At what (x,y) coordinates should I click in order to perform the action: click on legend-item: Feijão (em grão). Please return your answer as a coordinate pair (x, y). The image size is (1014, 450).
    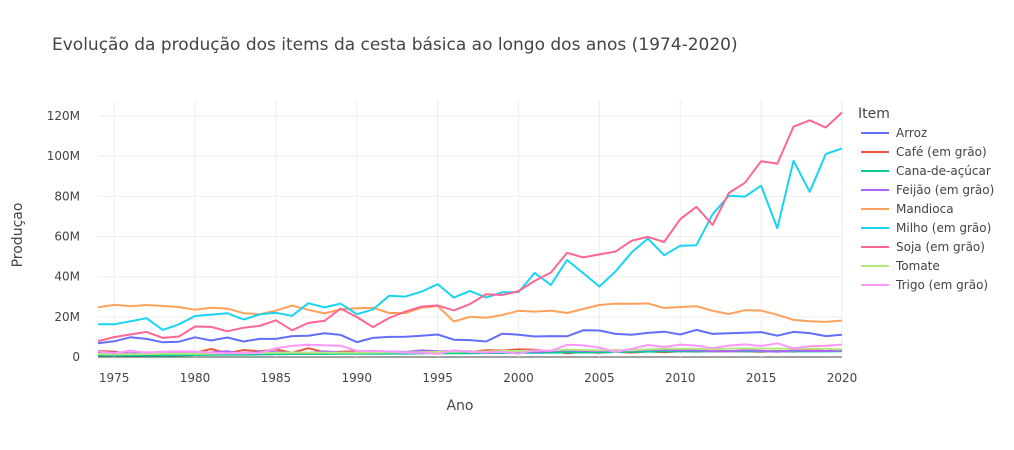
    Looking at the image, I should click on (927, 190).